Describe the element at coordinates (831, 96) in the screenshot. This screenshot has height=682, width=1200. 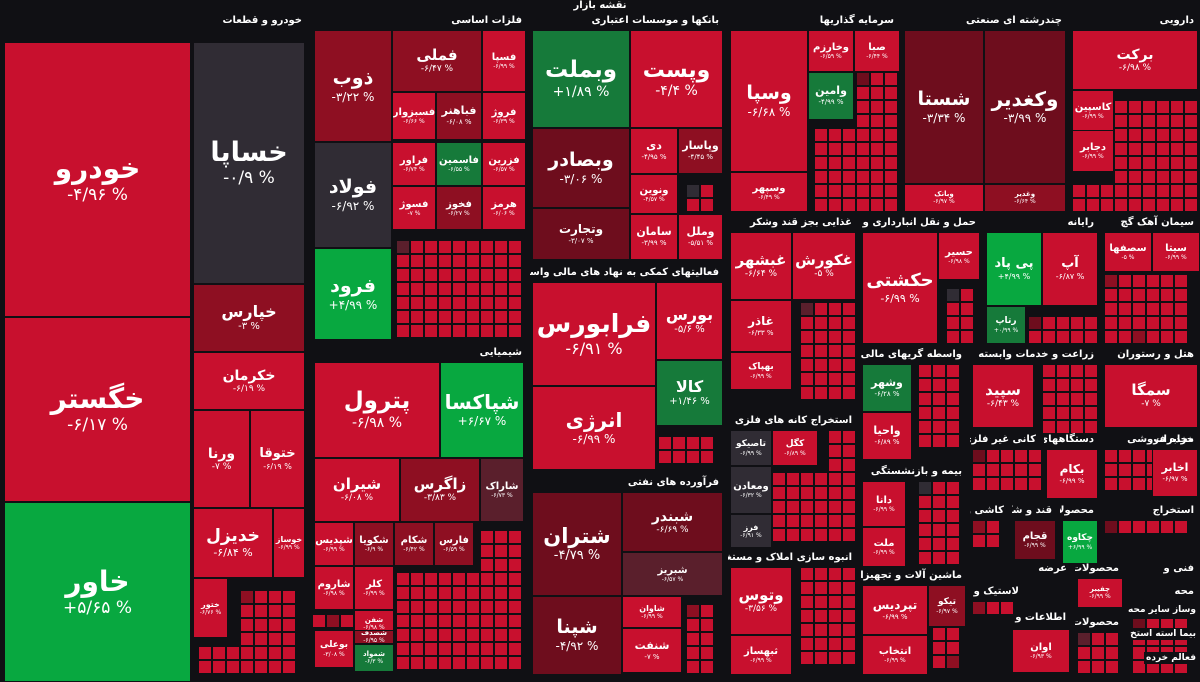
I see `tile-invest-3: وامین -۴/۹۹ %` at that location.